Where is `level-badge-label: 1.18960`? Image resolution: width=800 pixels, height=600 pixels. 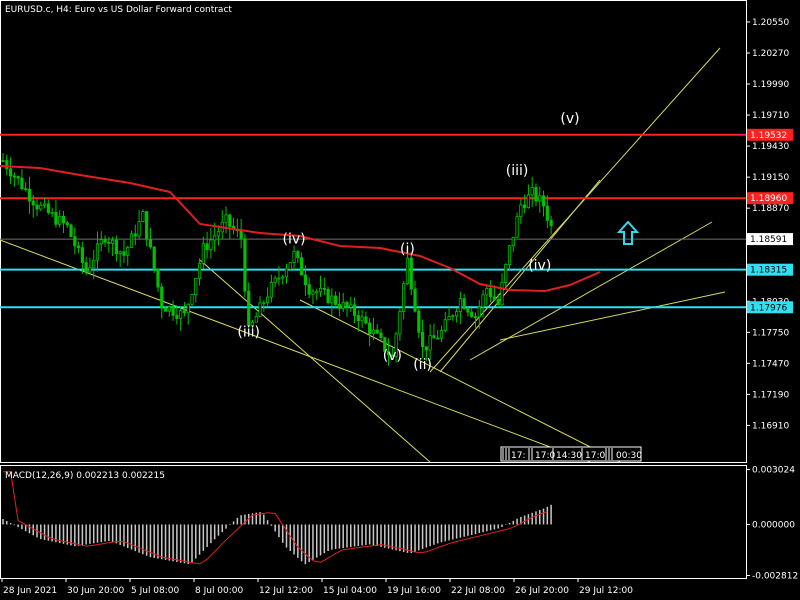 level-badge-label: 1.18960 is located at coordinates (768, 199).